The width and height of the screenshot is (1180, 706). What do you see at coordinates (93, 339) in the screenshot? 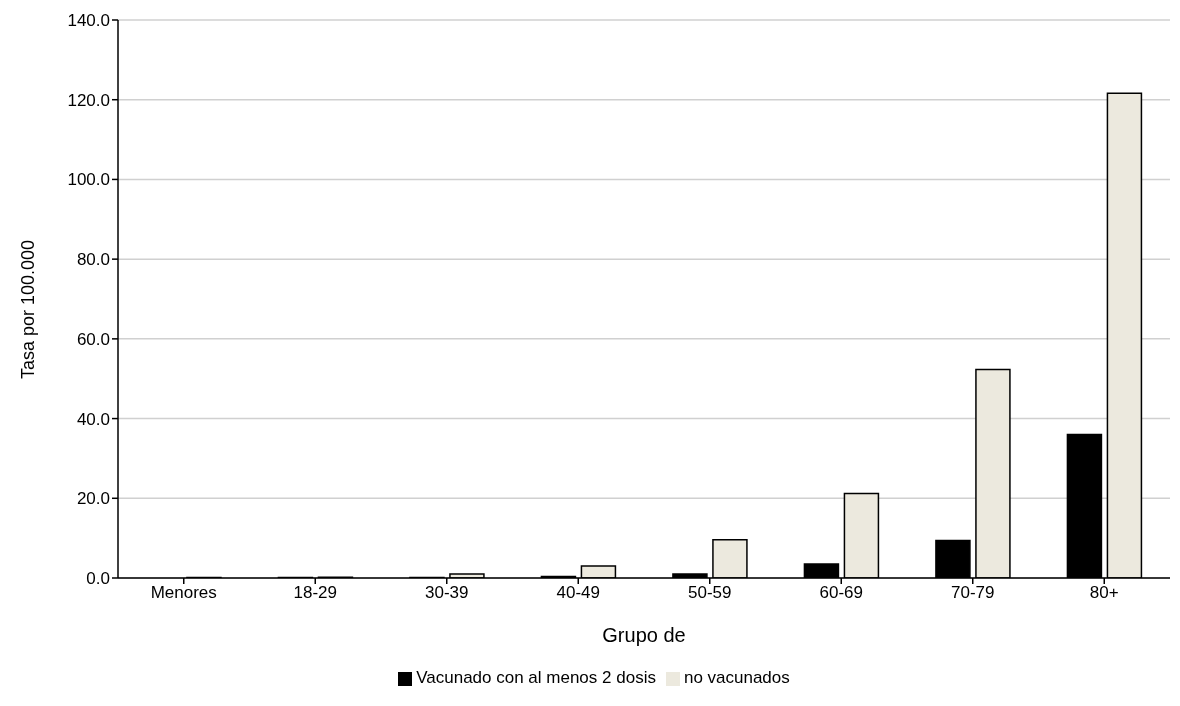
I see `y-tick-label: 60.0` at bounding box center [93, 339].